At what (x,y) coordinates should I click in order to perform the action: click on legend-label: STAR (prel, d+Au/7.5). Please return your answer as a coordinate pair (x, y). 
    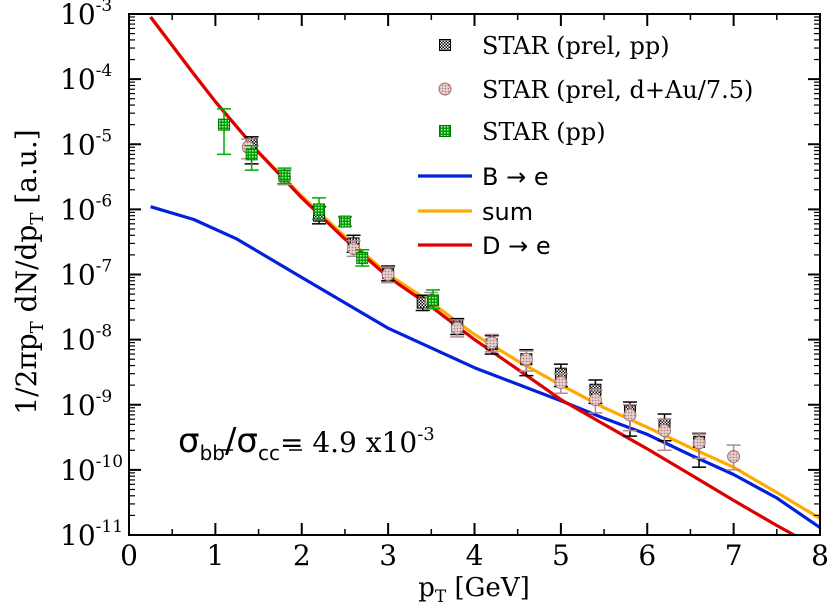
    Looking at the image, I should click on (617, 90).